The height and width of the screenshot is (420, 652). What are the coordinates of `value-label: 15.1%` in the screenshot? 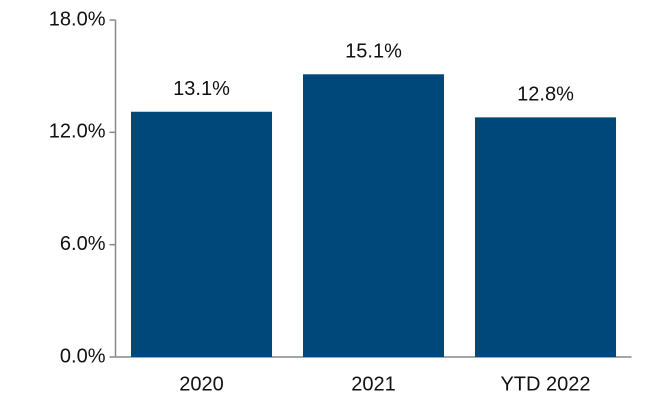 It's located at (373, 52).